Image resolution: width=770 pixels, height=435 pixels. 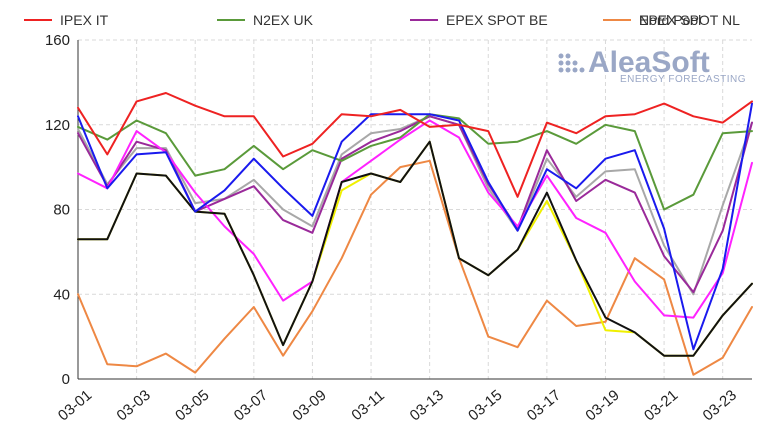 I want to click on legend-item-epex-spot-be: EPEX SPOT BE, so click(x=479, y=20).